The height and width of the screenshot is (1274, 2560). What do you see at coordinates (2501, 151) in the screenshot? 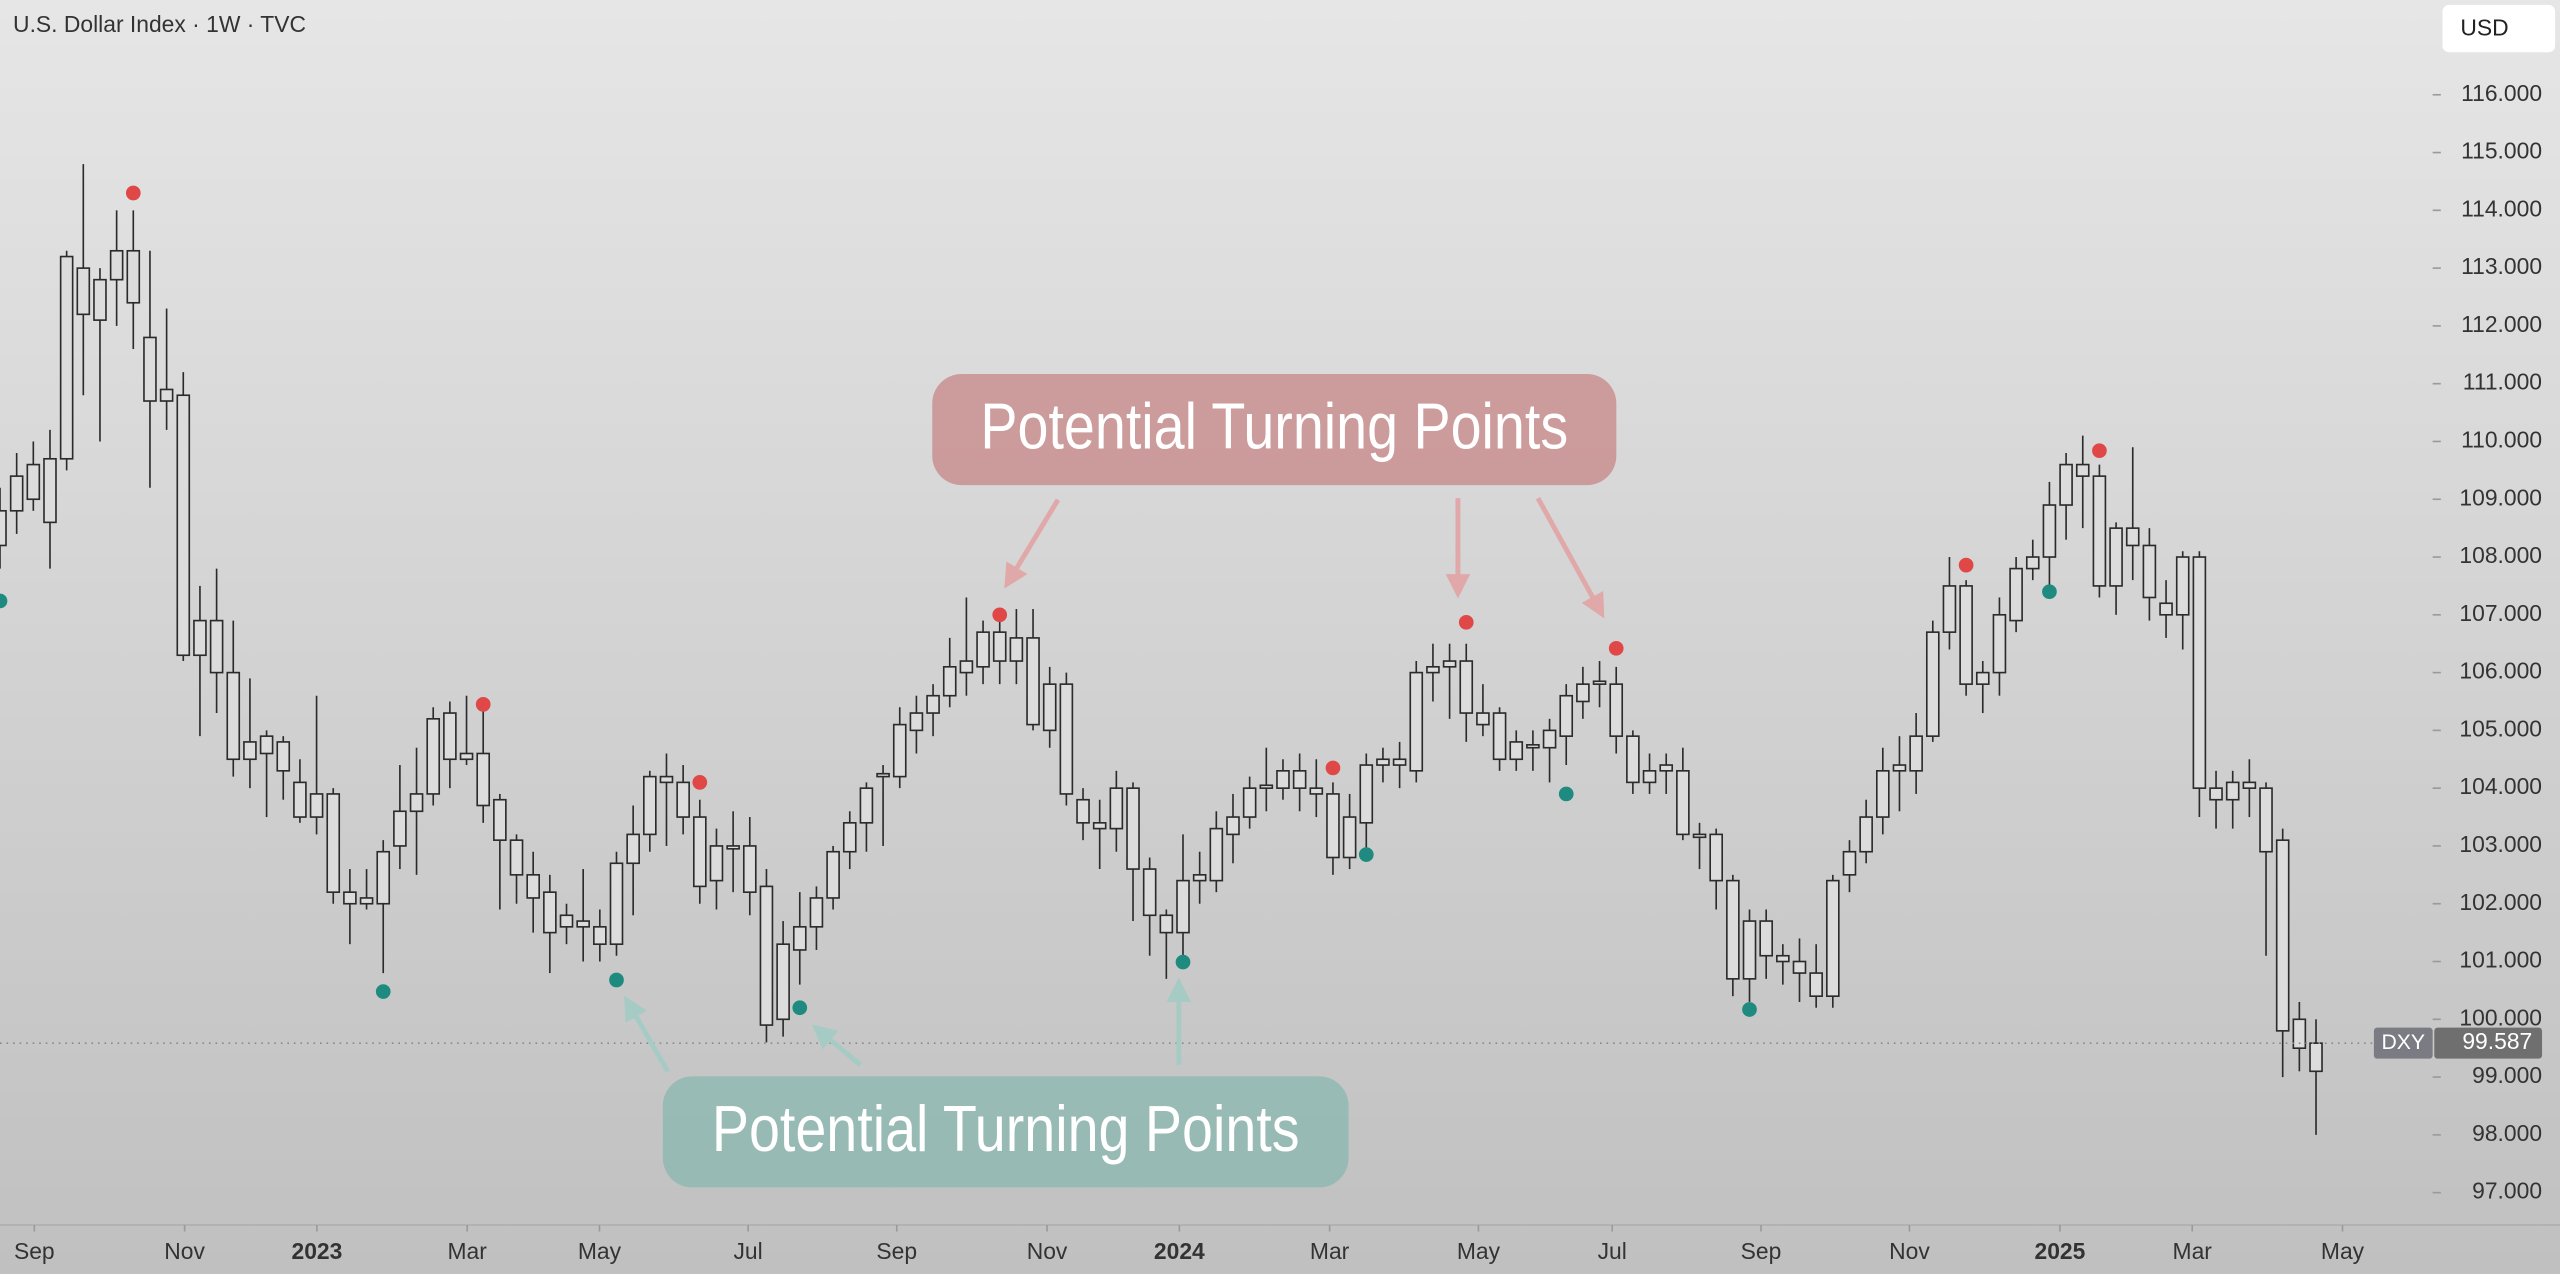
I see `y-tick-label: 115.000` at bounding box center [2501, 151].